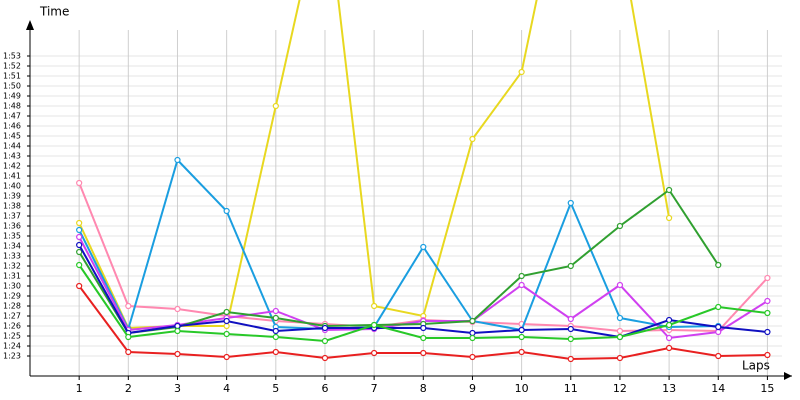 The height and width of the screenshot is (400, 800). What do you see at coordinates (226, 388) in the screenshot?
I see `x-tick-label: 4` at bounding box center [226, 388].